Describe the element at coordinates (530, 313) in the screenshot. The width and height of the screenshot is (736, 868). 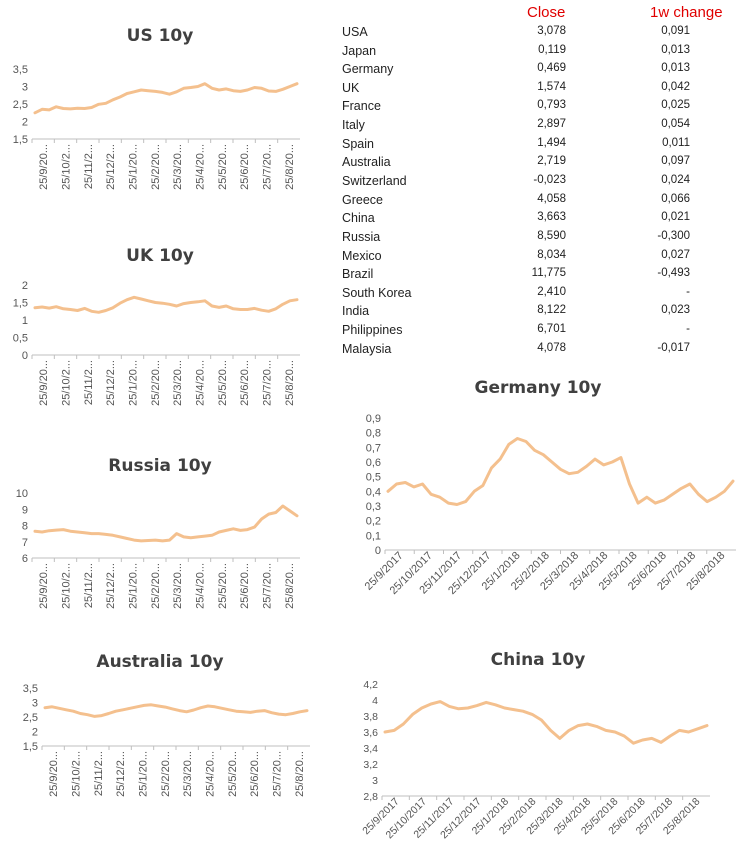
I see `table-row: India 8,122 0,023` at that location.